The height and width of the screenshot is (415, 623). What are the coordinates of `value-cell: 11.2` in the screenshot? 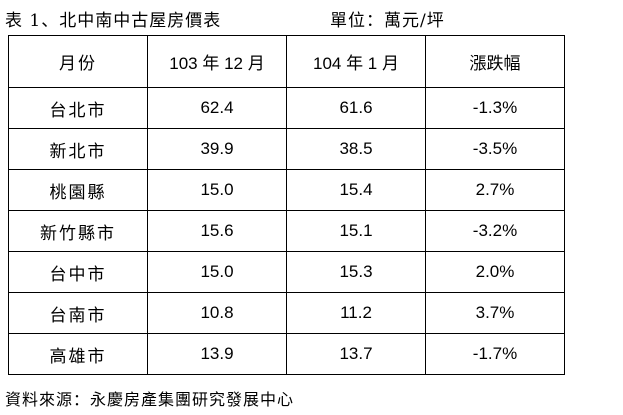 It's located at (356, 313).